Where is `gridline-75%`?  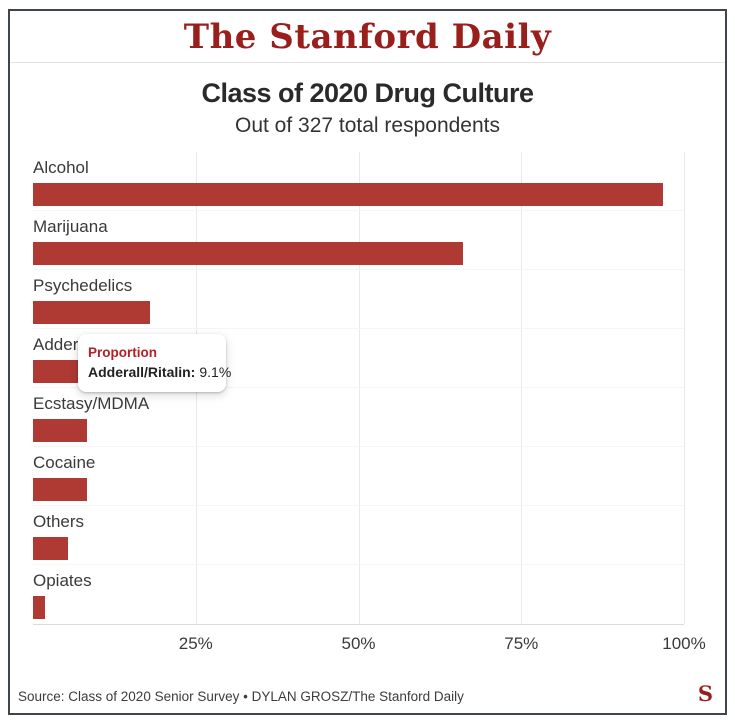 gridline-75% is located at coordinates (522, 388).